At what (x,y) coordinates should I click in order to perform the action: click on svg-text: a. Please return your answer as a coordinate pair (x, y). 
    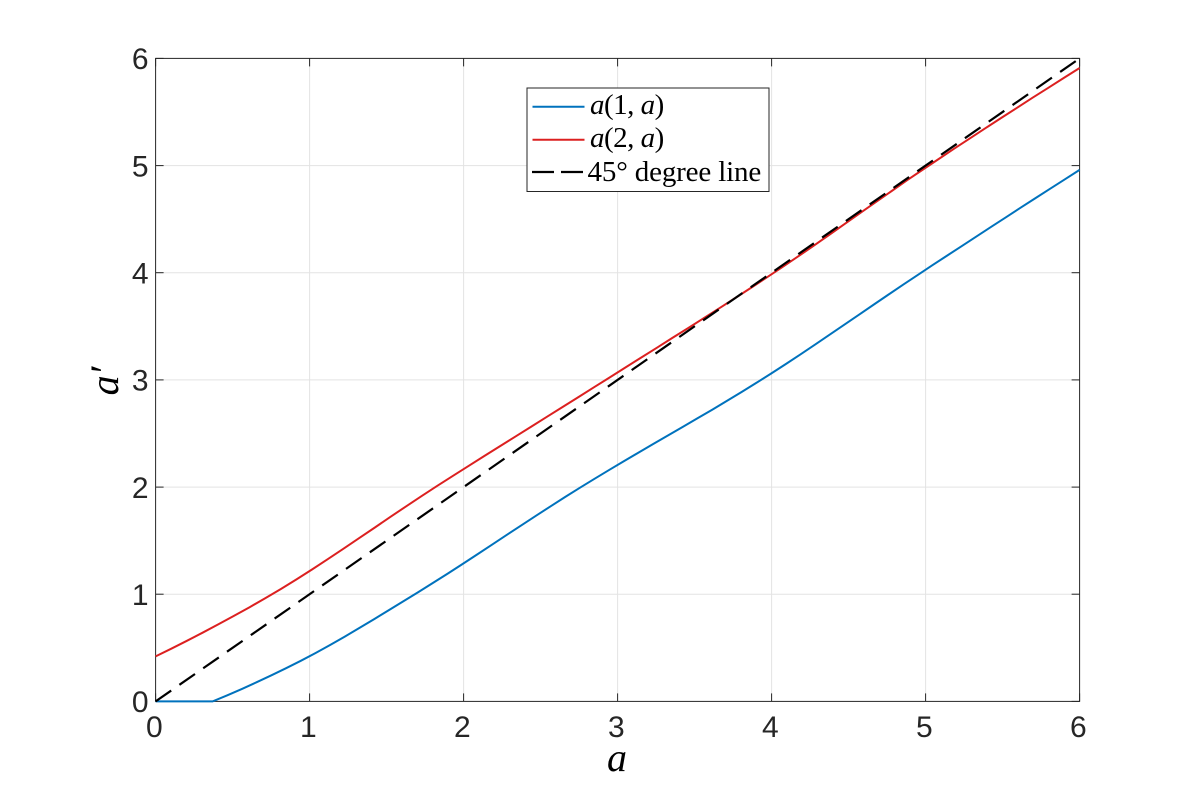
    Looking at the image, I should click on (617, 757).